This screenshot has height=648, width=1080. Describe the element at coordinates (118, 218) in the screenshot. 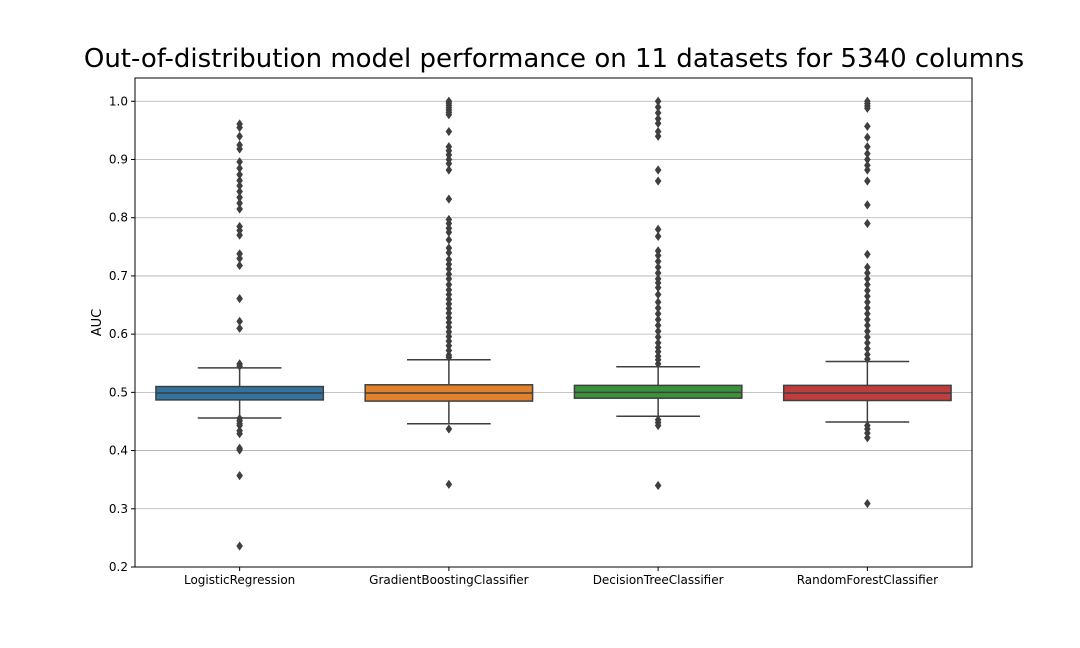

I see `y-tick-label: 0.8` at that location.